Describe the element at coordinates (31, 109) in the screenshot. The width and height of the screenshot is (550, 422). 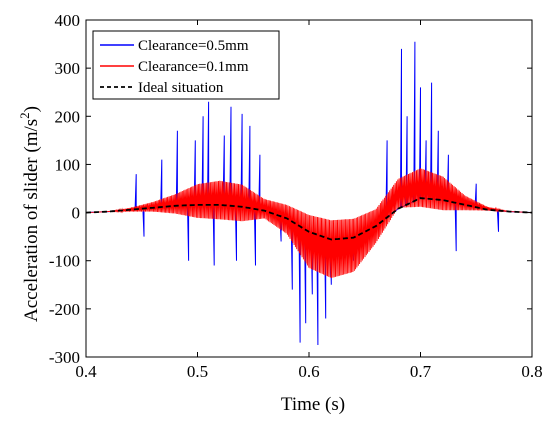
I see `y-axis-label-close: )` at that location.